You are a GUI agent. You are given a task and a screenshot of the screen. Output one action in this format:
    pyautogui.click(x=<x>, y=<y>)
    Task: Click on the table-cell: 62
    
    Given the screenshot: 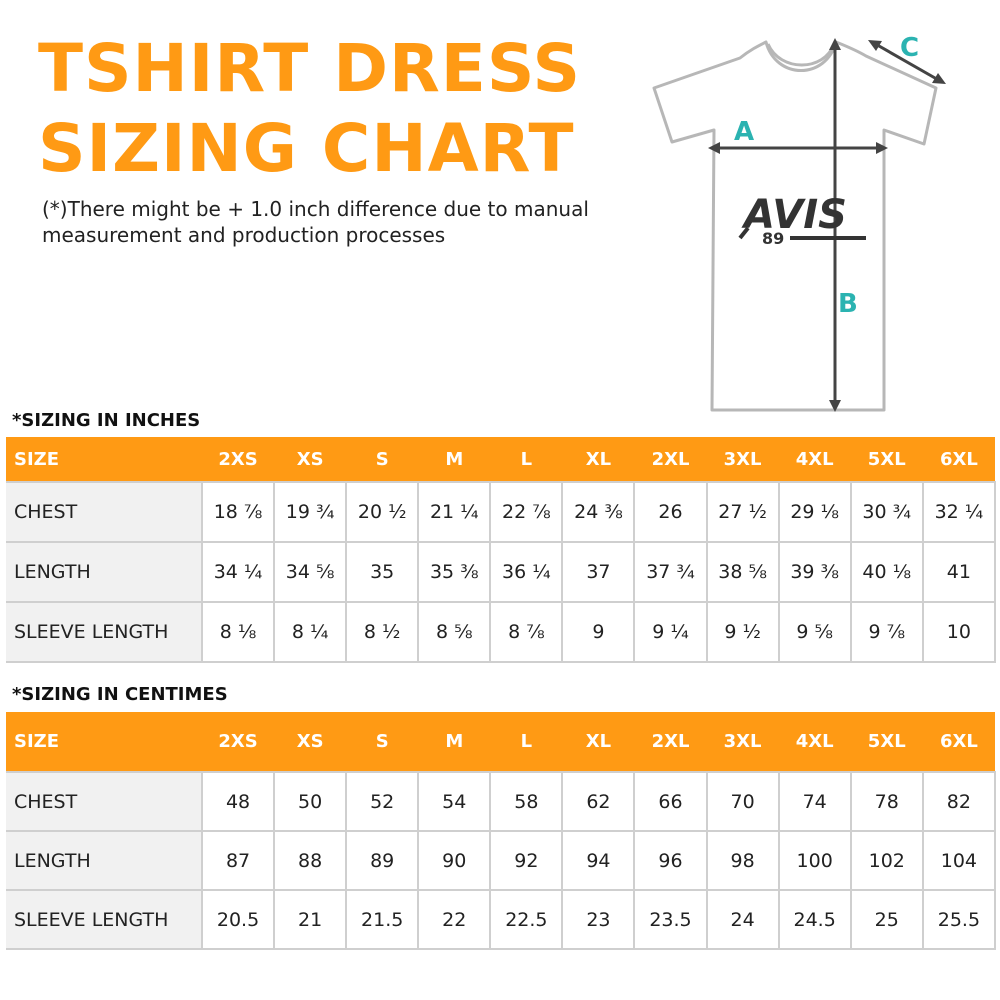 What is the action you would take?
    pyautogui.click(x=598, y=801)
    